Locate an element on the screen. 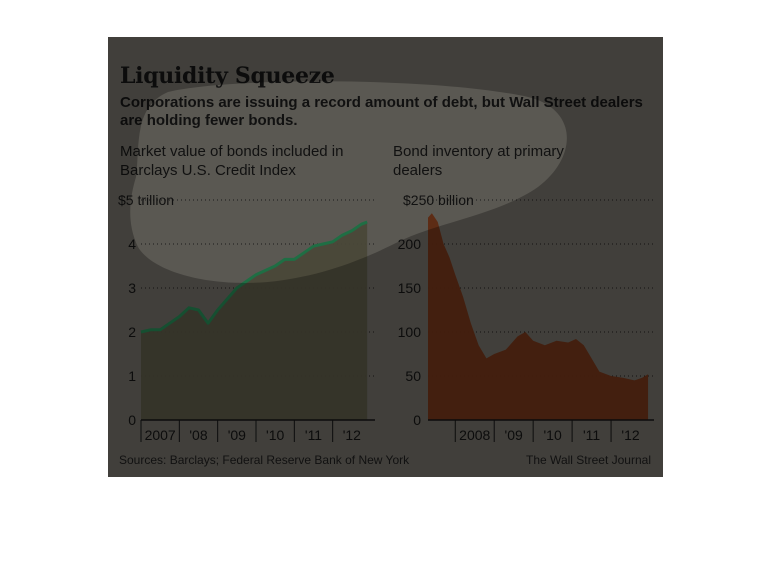  chart-title: Liquidity Squeeze is located at coordinates (227, 76).